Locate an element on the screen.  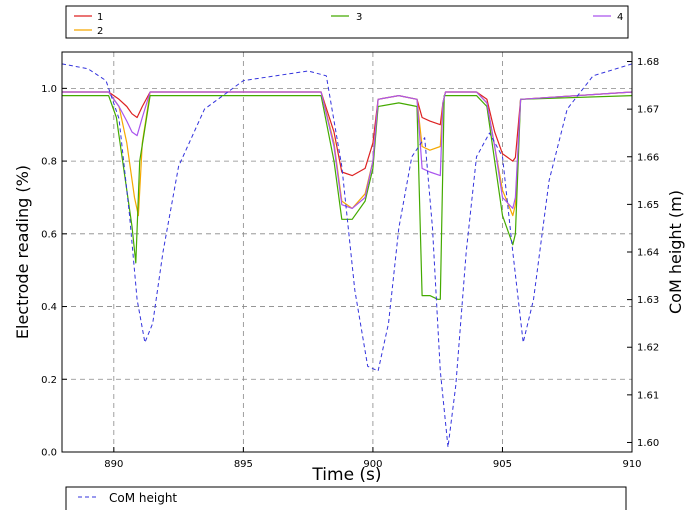
legend-label-3: 3 is located at coordinates (359, 17).